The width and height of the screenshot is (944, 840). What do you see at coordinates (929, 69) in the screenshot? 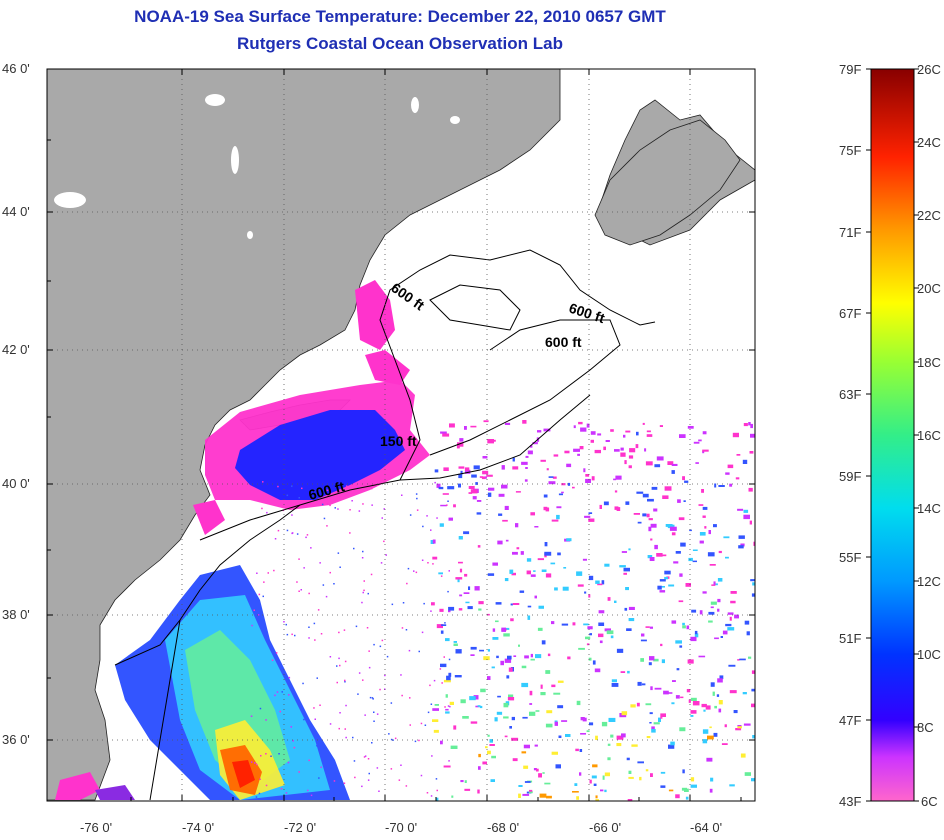
I see `cb-c-label: 26C` at bounding box center [929, 69].